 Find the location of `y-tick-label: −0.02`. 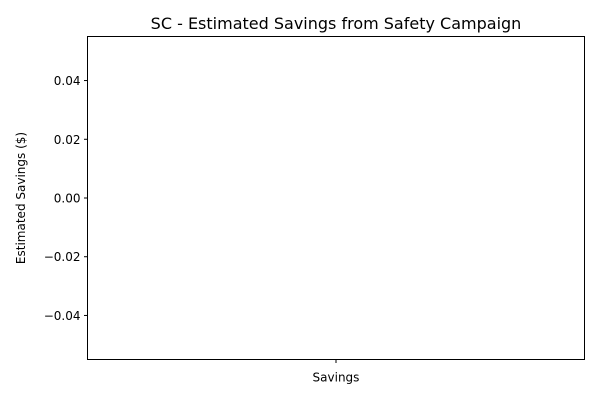

y-tick-label: −0.02 is located at coordinates (62, 257).